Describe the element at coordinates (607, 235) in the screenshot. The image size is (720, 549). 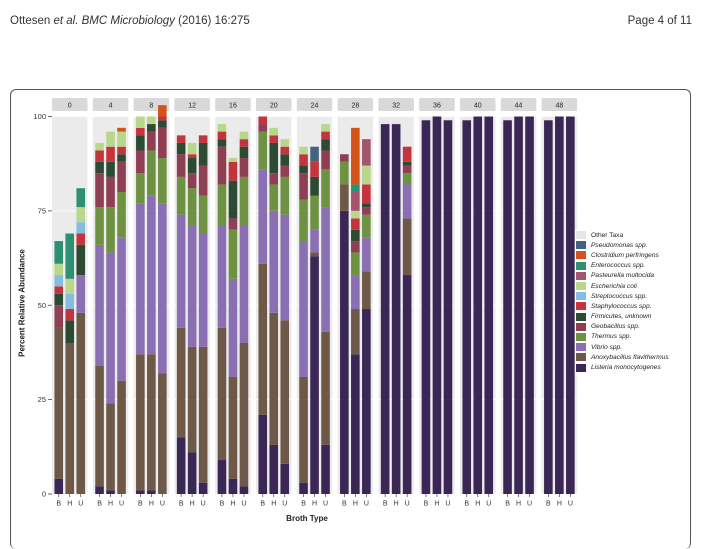
I see `legend-label: Other Taxa` at that location.